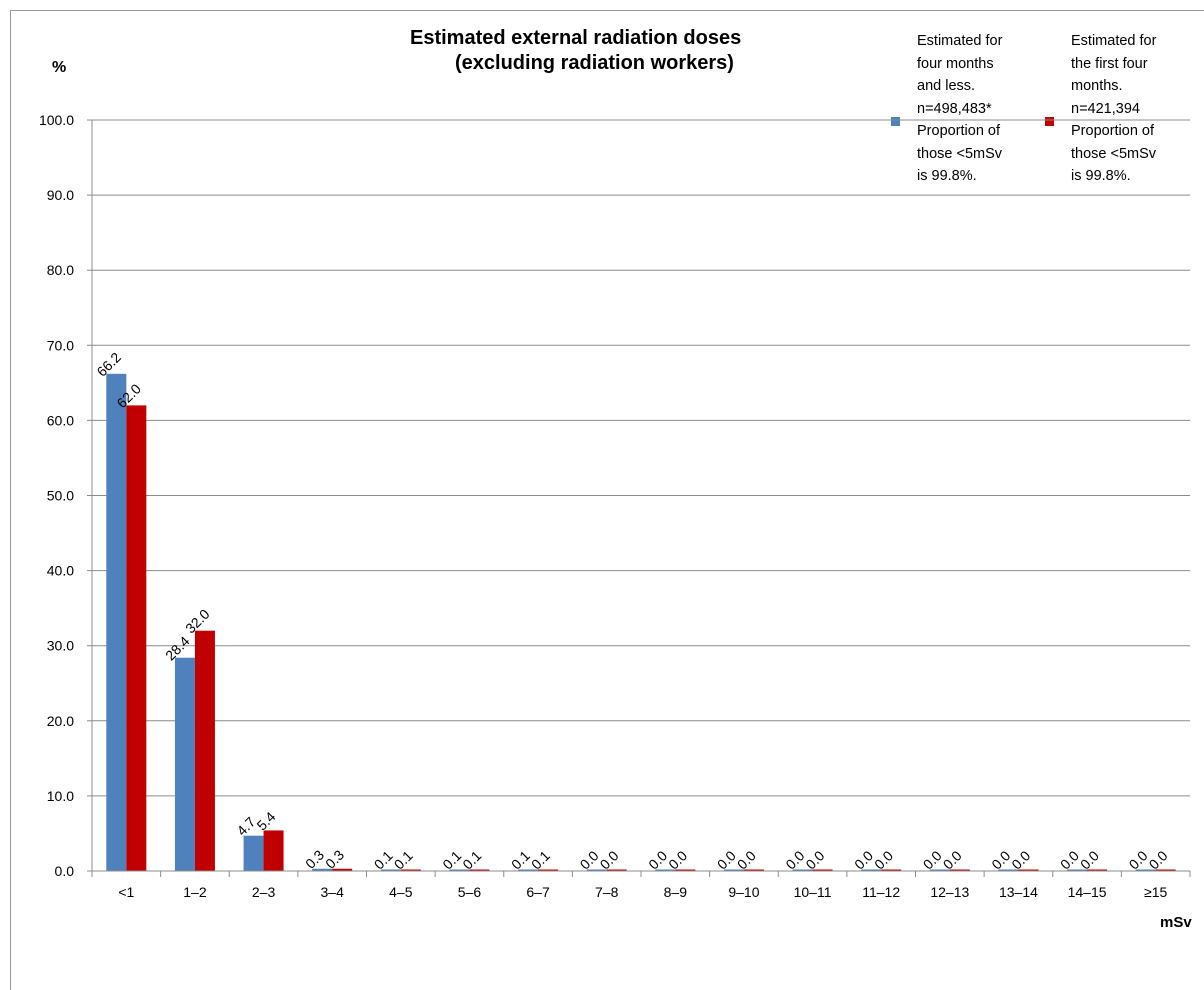 This screenshot has height=990, width=1204. What do you see at coordinates (60, 345) in the screenshot?
I see `y-tick-label: 70.0` at bounding box center [60, 345].